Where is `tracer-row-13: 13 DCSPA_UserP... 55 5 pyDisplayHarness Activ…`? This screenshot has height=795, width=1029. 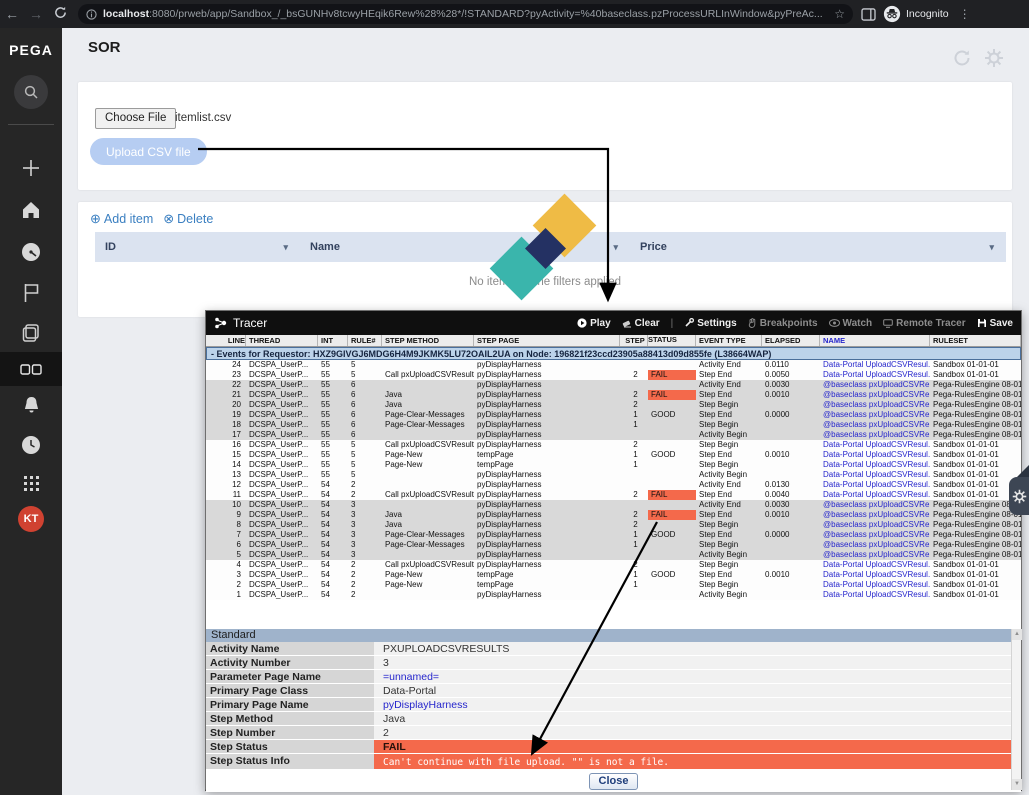
tracer-row-13: 13 DCSPA_UserP... 55 5 pyDisplayHarness Activ… is located at coordinates (613, 475).